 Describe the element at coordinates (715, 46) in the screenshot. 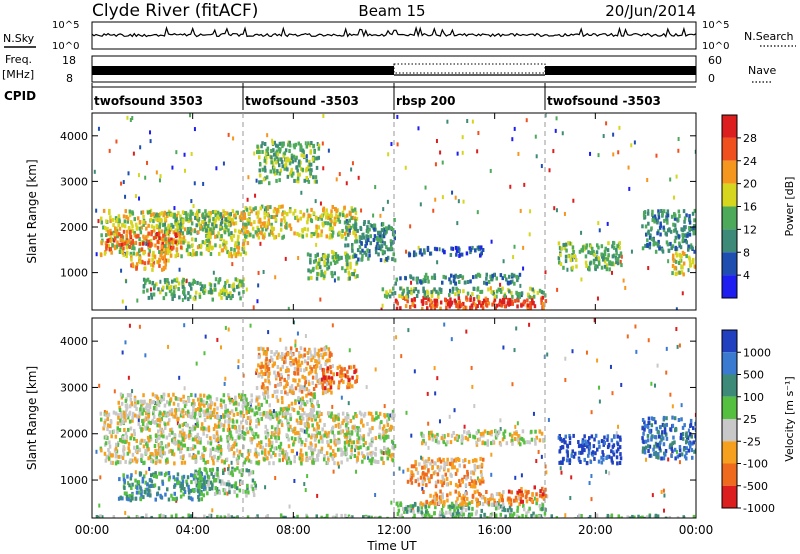

I see `nsearch-tick-low: 10^0` at that location.